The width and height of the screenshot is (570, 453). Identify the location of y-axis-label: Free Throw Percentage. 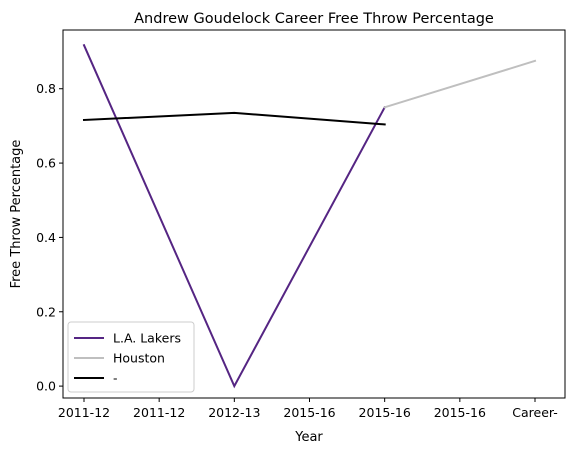
(16, 214).